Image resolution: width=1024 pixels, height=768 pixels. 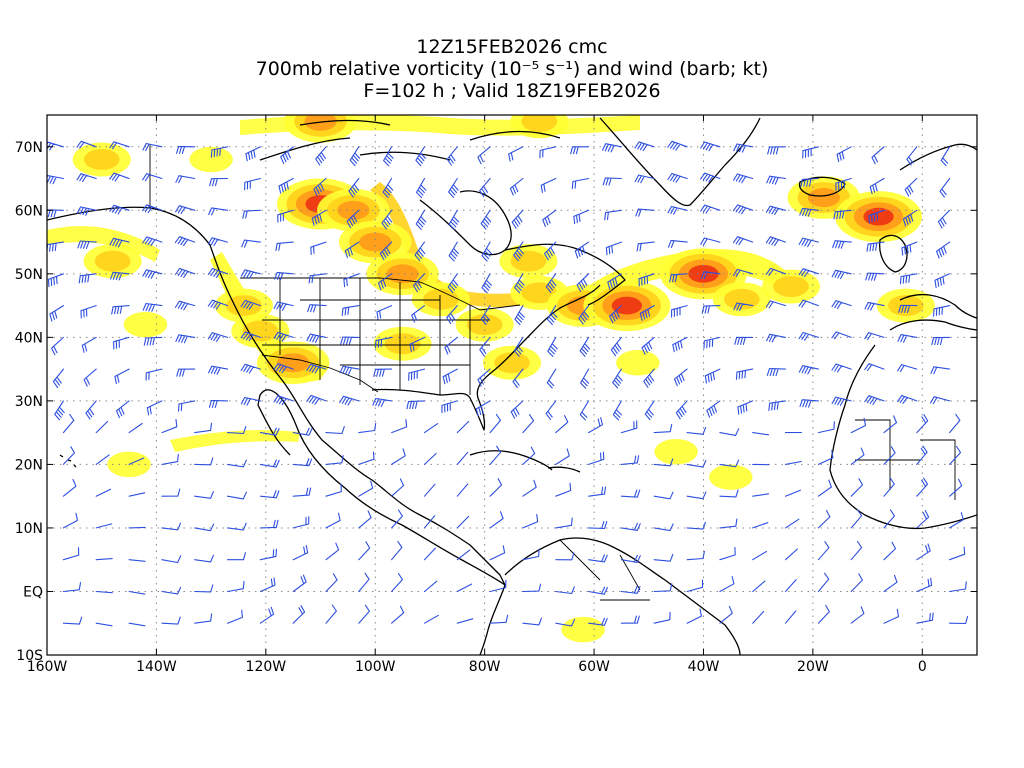 What do you see at coordinates (29, 465) in the screenshot?
I see `lat-label-5: 20N` at bounding box center [29, 465].